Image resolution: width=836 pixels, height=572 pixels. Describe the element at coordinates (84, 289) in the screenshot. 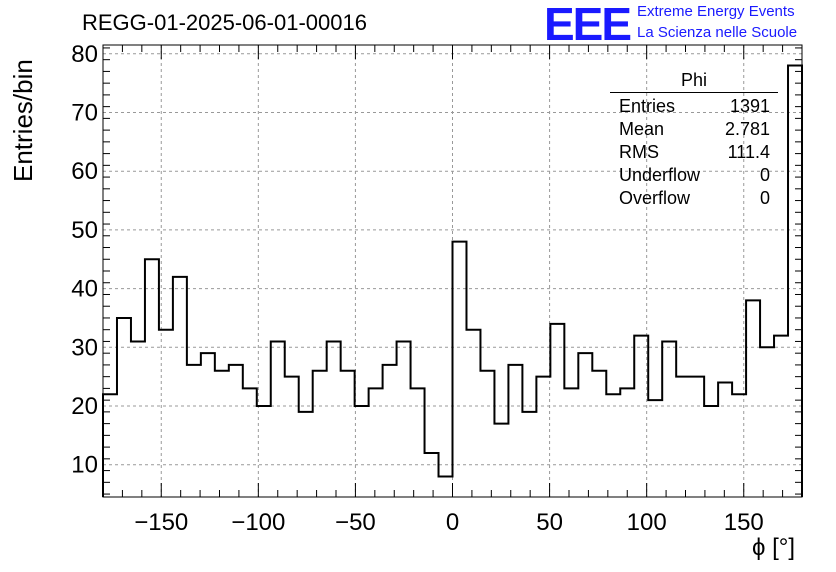

I see `y-tick-label: 40` at that location.